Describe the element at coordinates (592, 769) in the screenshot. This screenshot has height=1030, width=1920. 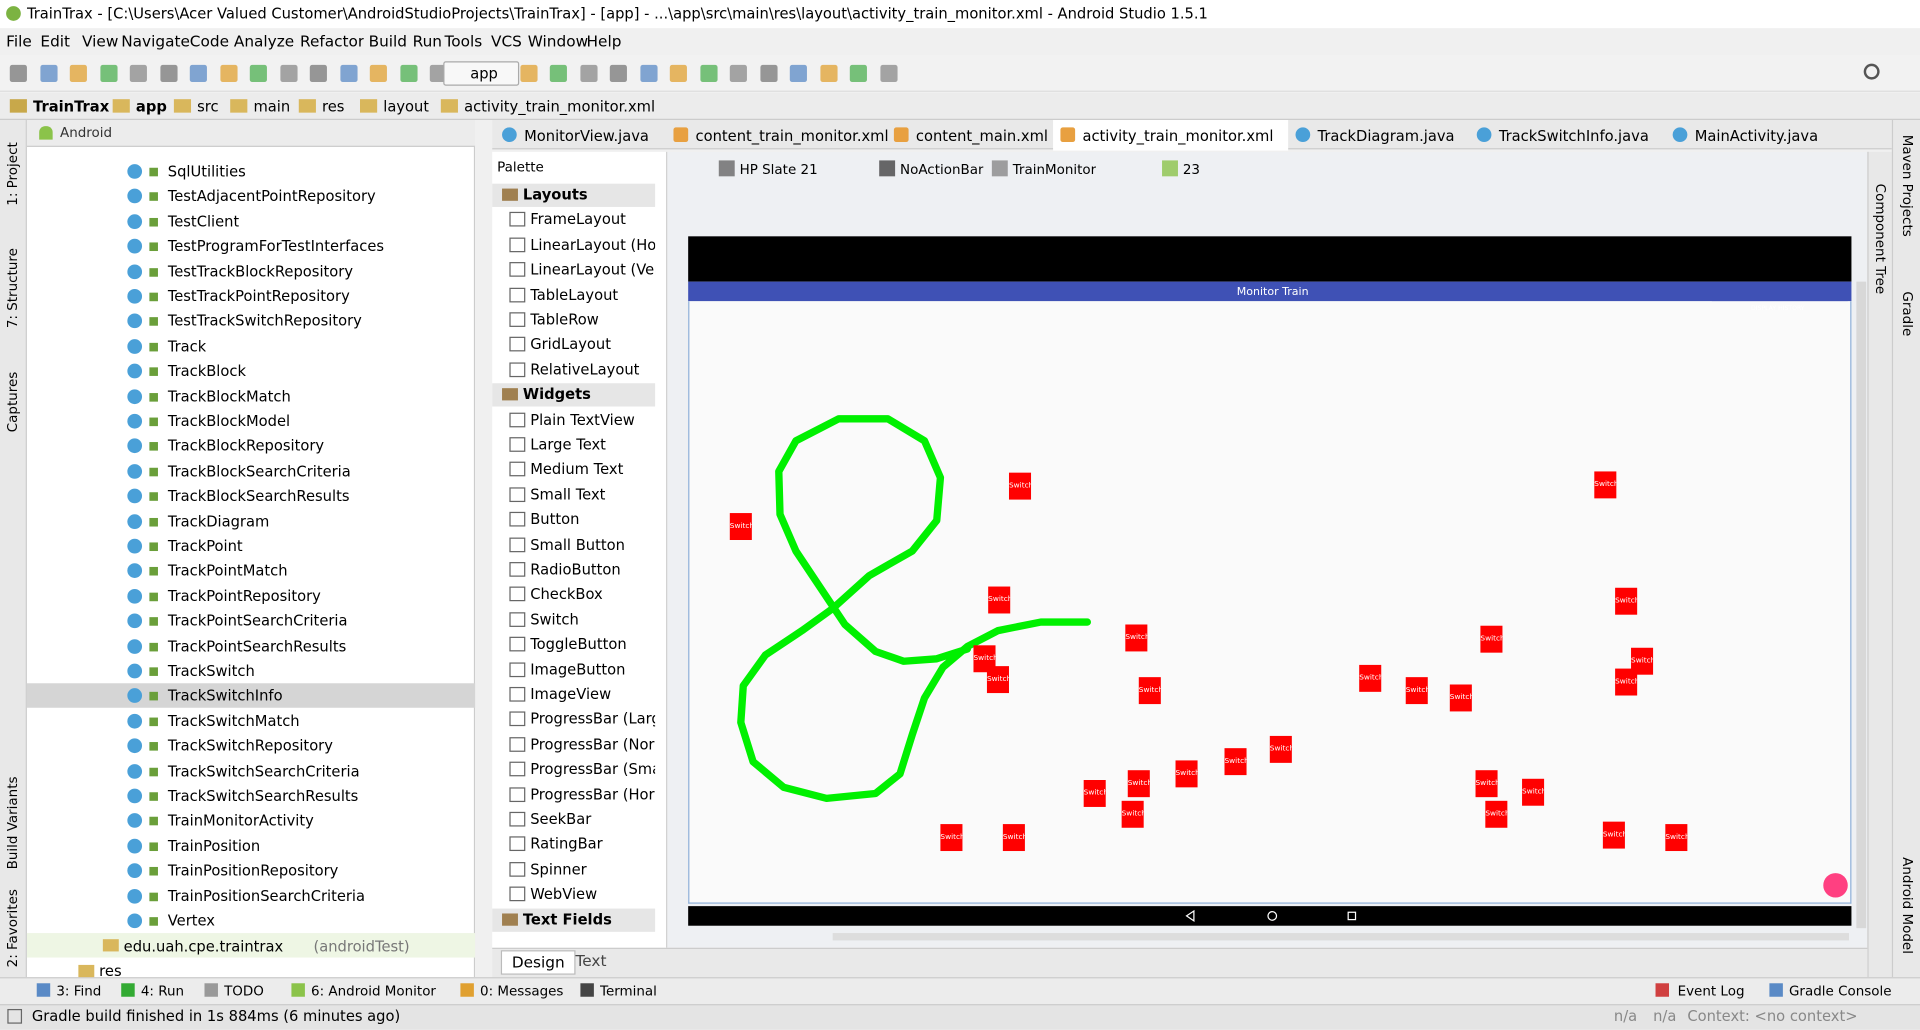
I see `palette-item: ProgressBar (Small)` at that location.